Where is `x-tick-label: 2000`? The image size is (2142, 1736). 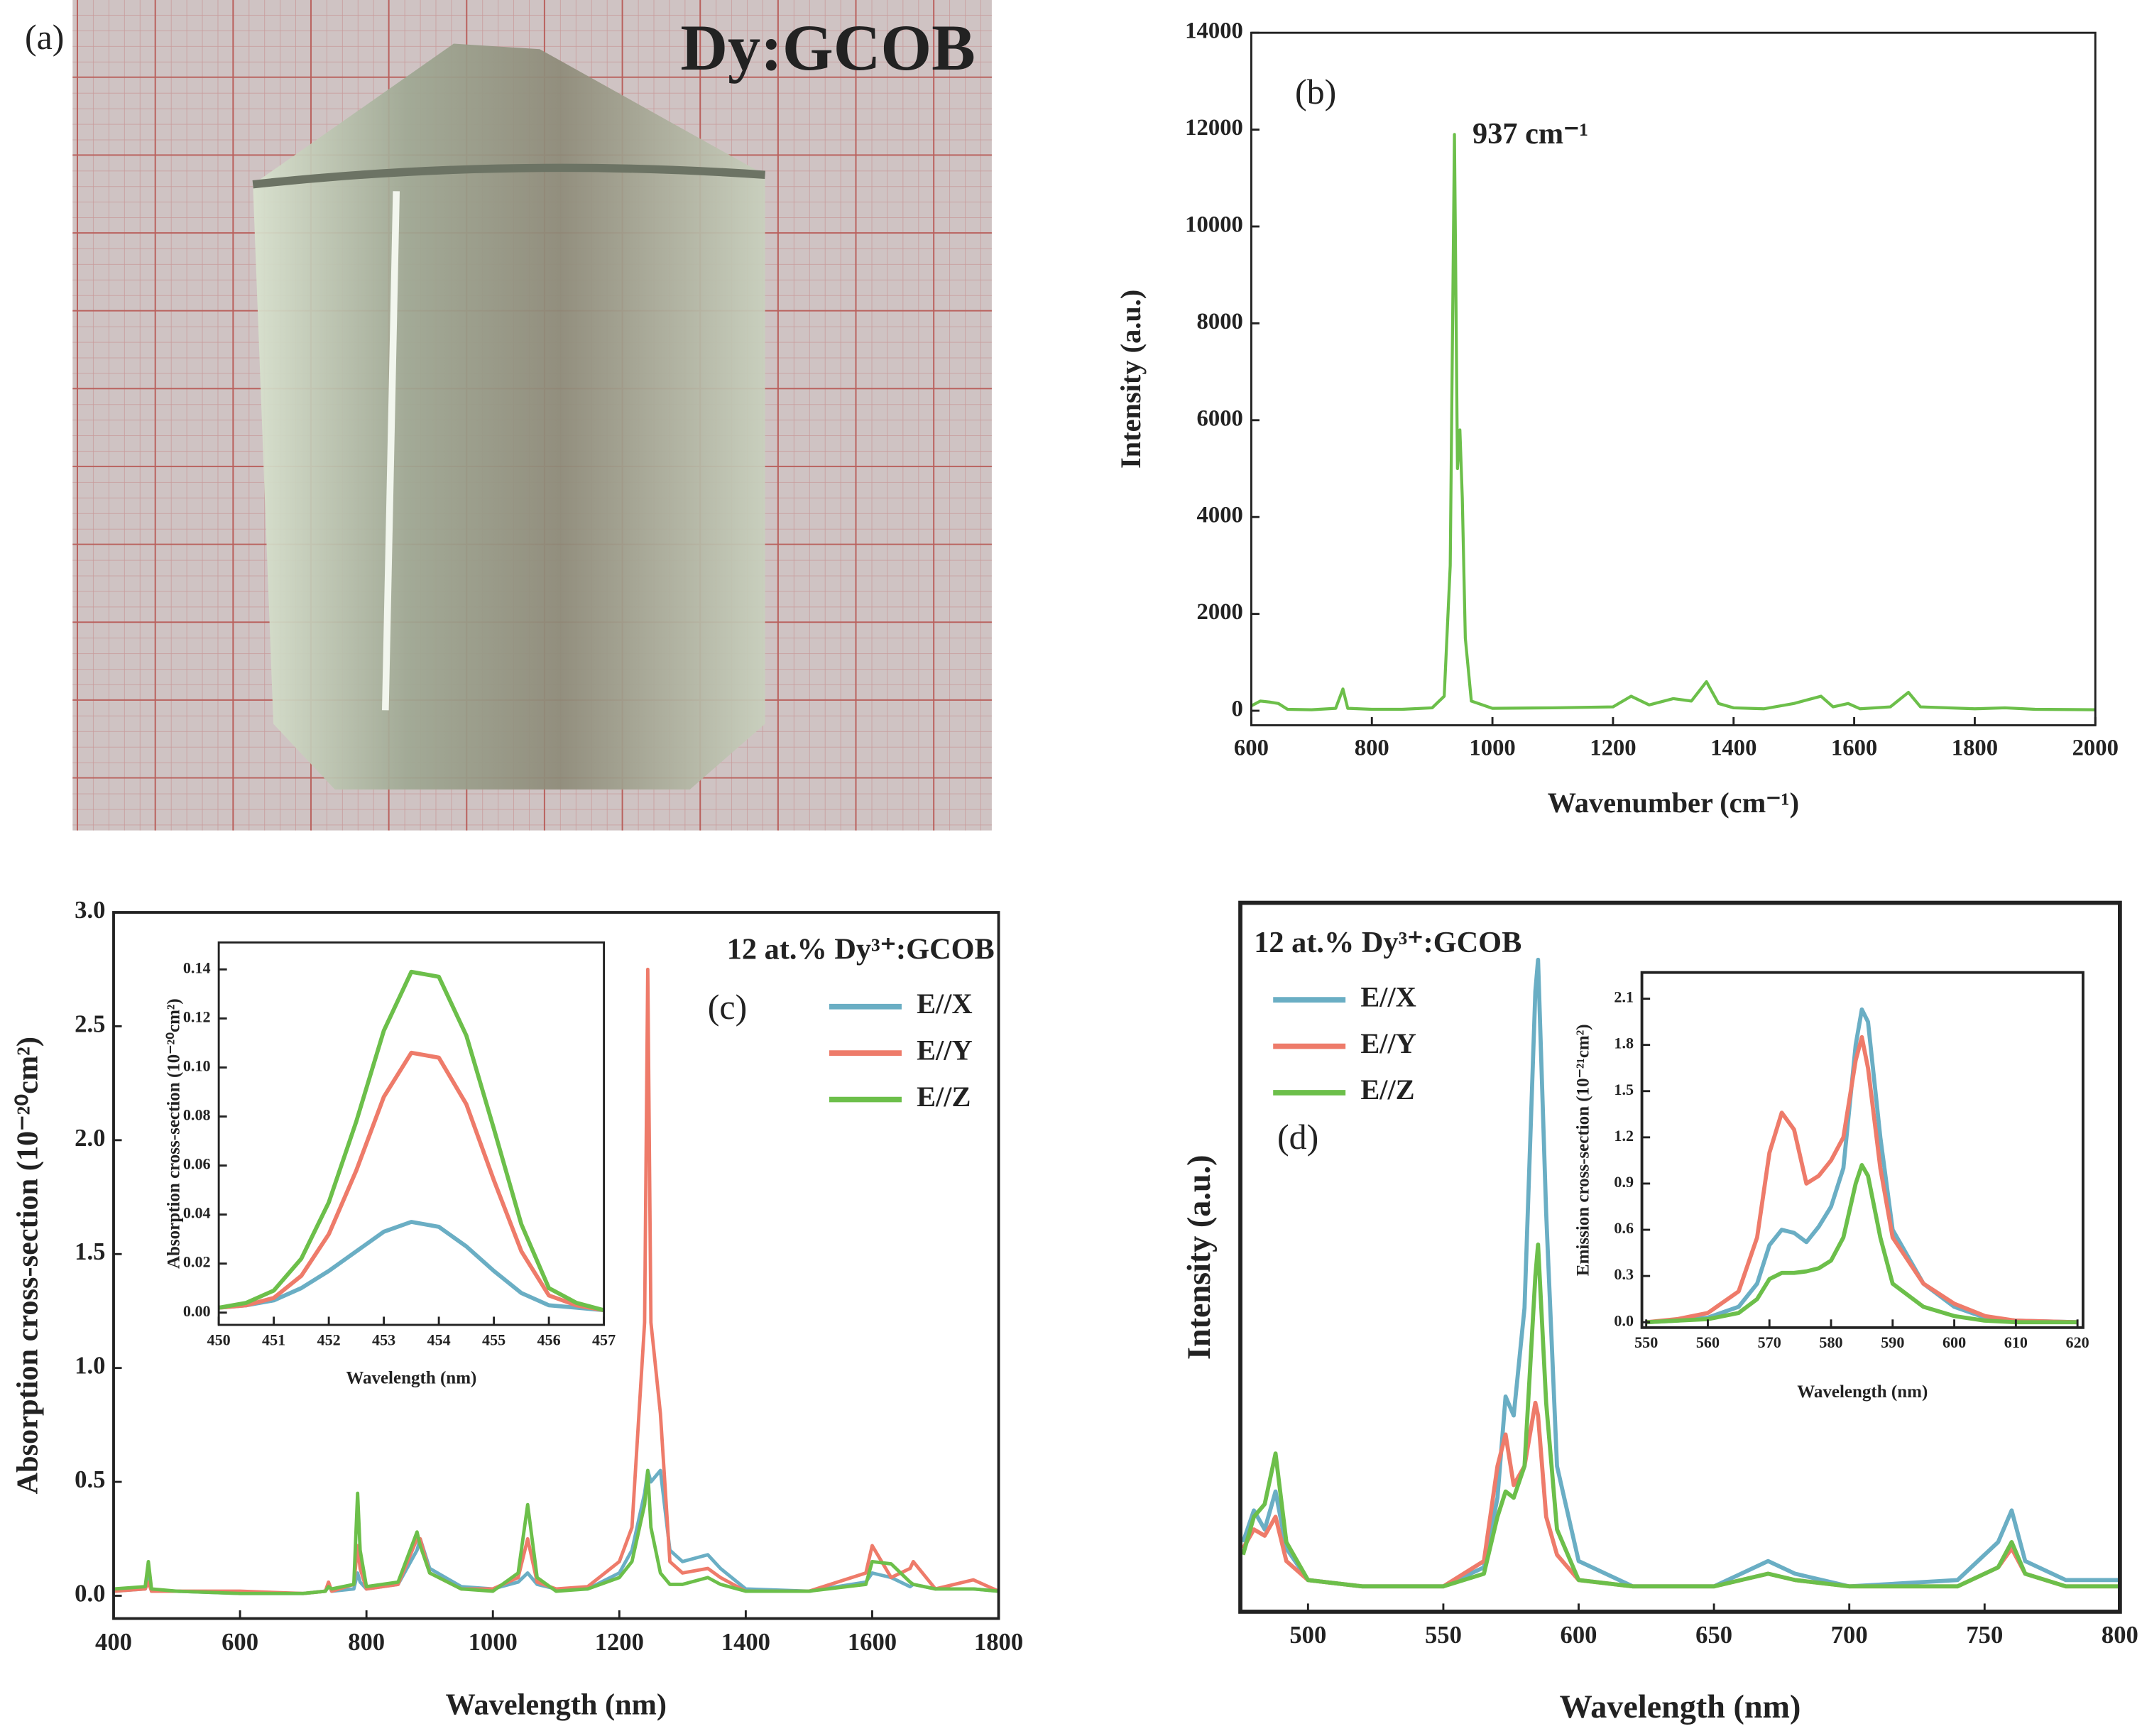 x-tick-label: 2000 is located at coordinates (2095, 747).